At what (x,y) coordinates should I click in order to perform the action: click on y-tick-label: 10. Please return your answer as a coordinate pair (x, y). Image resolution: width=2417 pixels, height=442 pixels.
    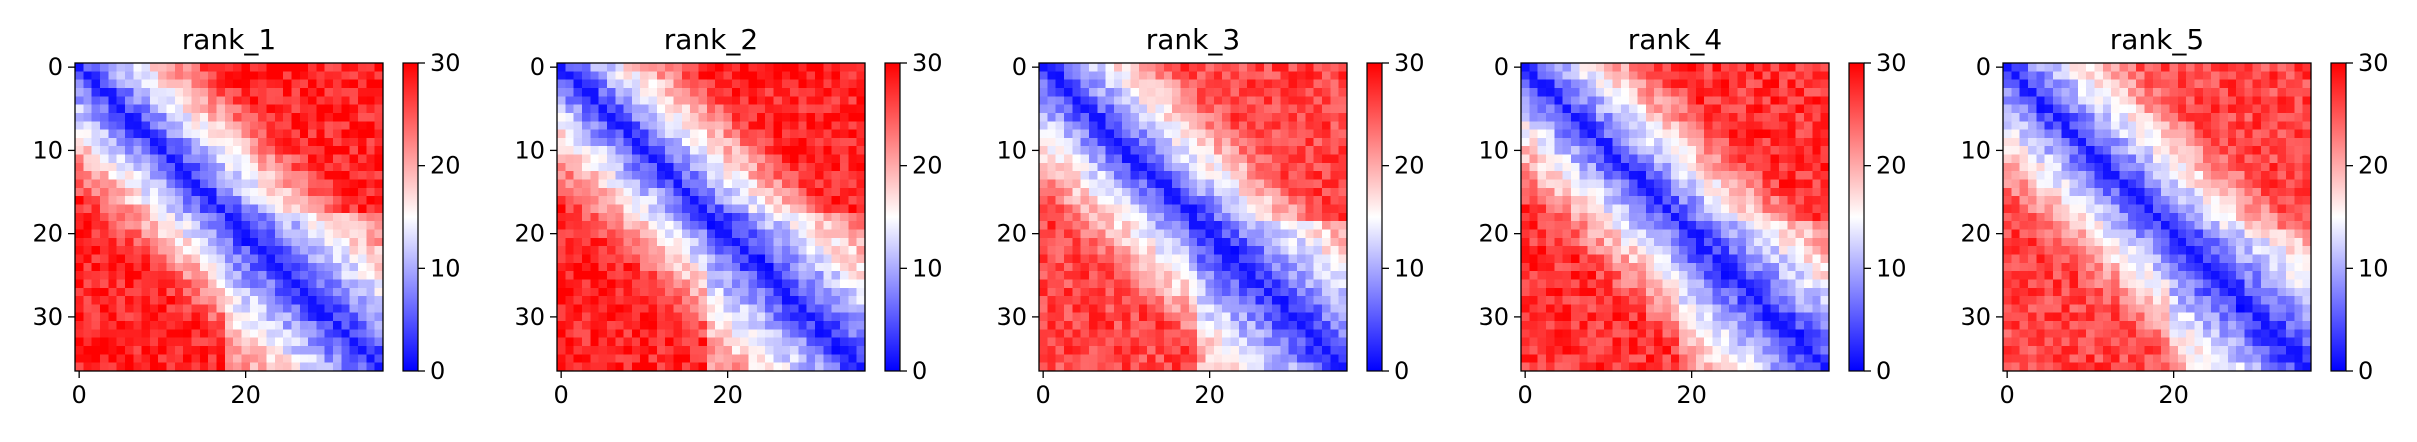
    Looking at the image, I should click on (529, 150).